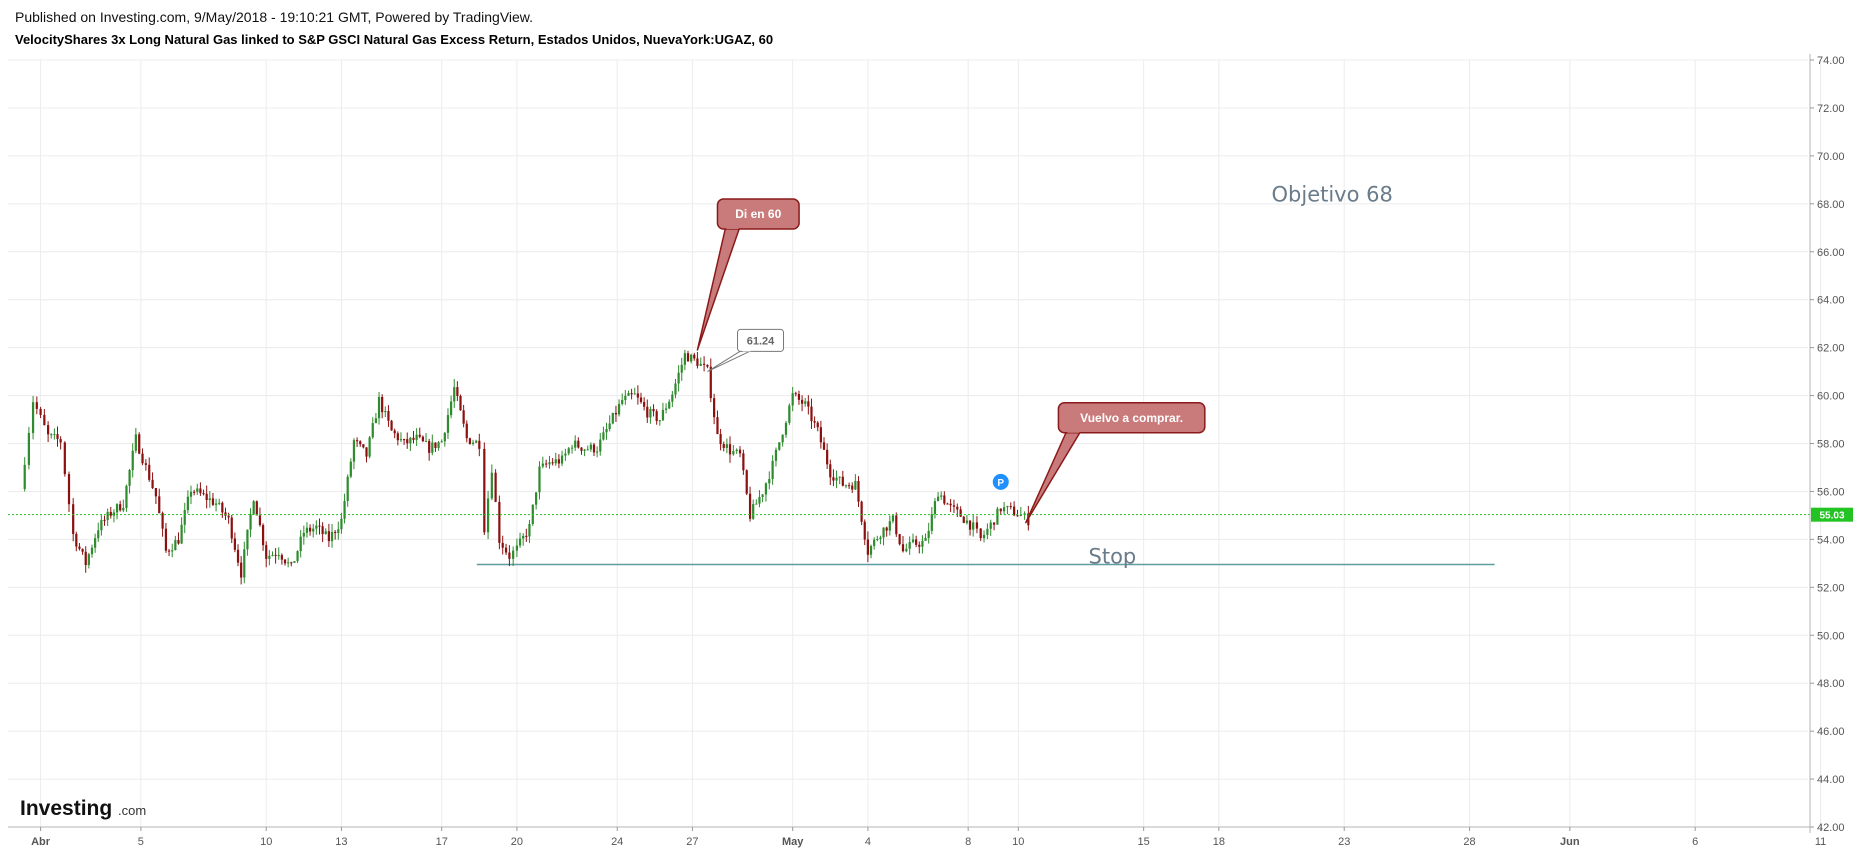  Describe the element at coordinates (1831, 109) in the screenshot. I see `y-tick-label: 72.00` at that location.